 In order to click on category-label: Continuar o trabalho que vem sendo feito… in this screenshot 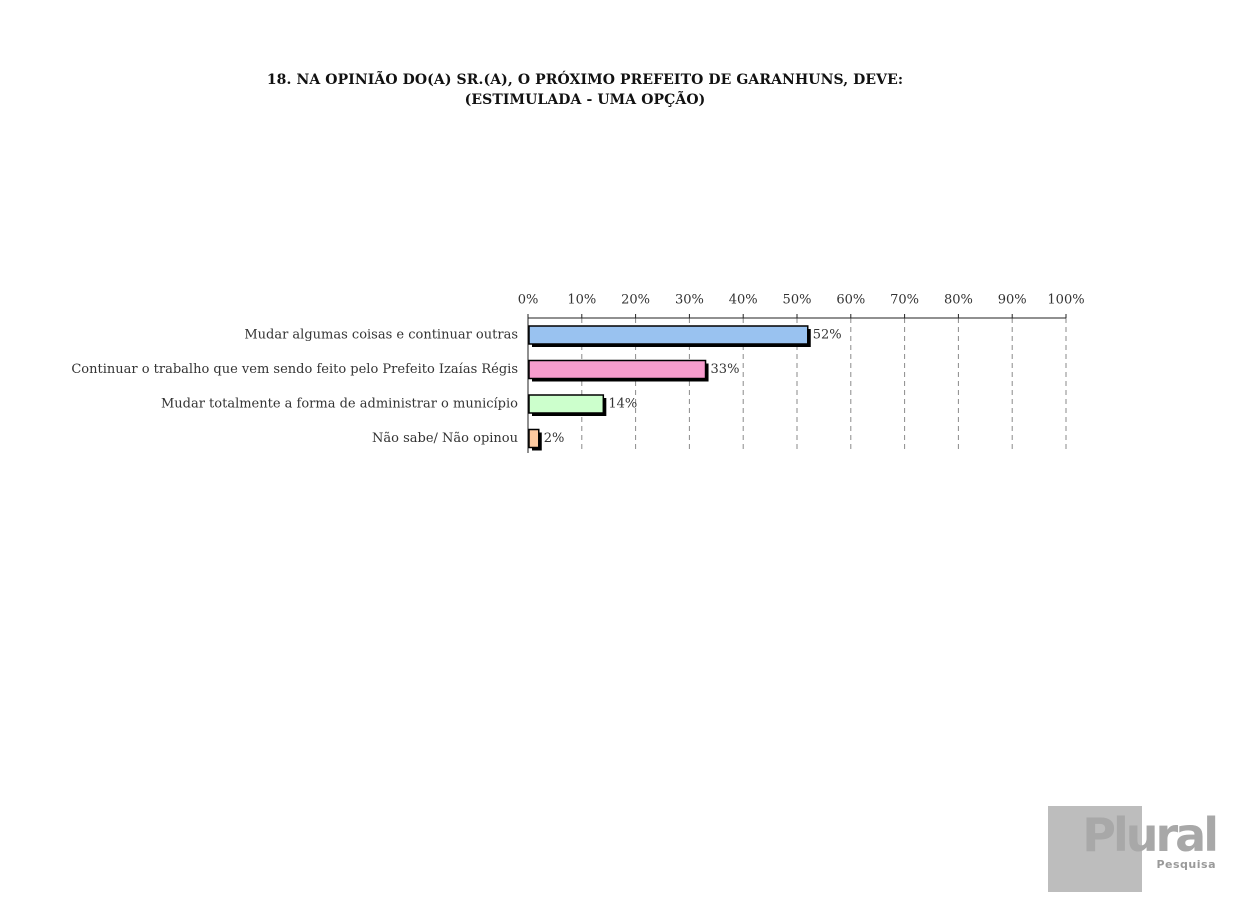, I will do `click(294, 369)`.